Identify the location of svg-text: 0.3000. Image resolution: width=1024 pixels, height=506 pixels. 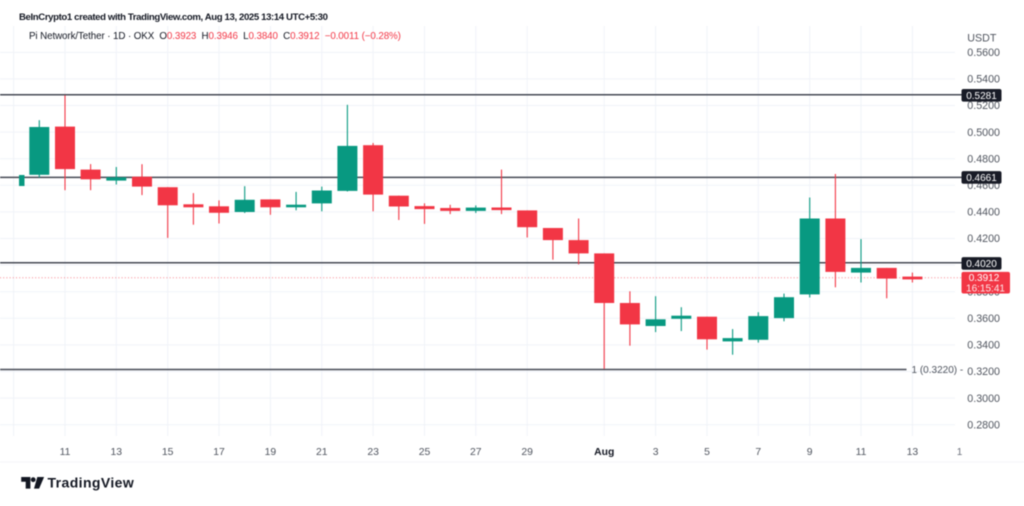
(983, 399).